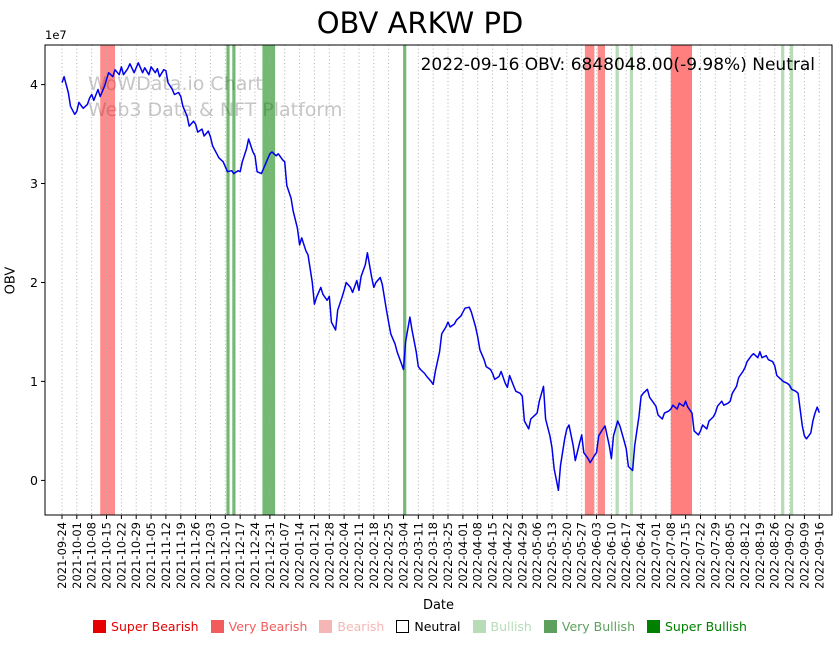 Image resolution: width=840 pixels, height=646 pixels. Describe the element at coordinates (597, 555) in the screenshot. I see `x-tick-label: 2022-06-03` at that location.